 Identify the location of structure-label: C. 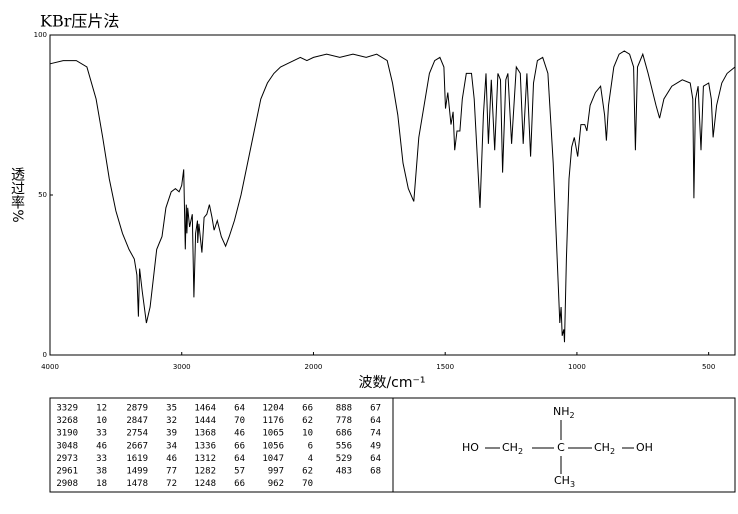
(561, 447).